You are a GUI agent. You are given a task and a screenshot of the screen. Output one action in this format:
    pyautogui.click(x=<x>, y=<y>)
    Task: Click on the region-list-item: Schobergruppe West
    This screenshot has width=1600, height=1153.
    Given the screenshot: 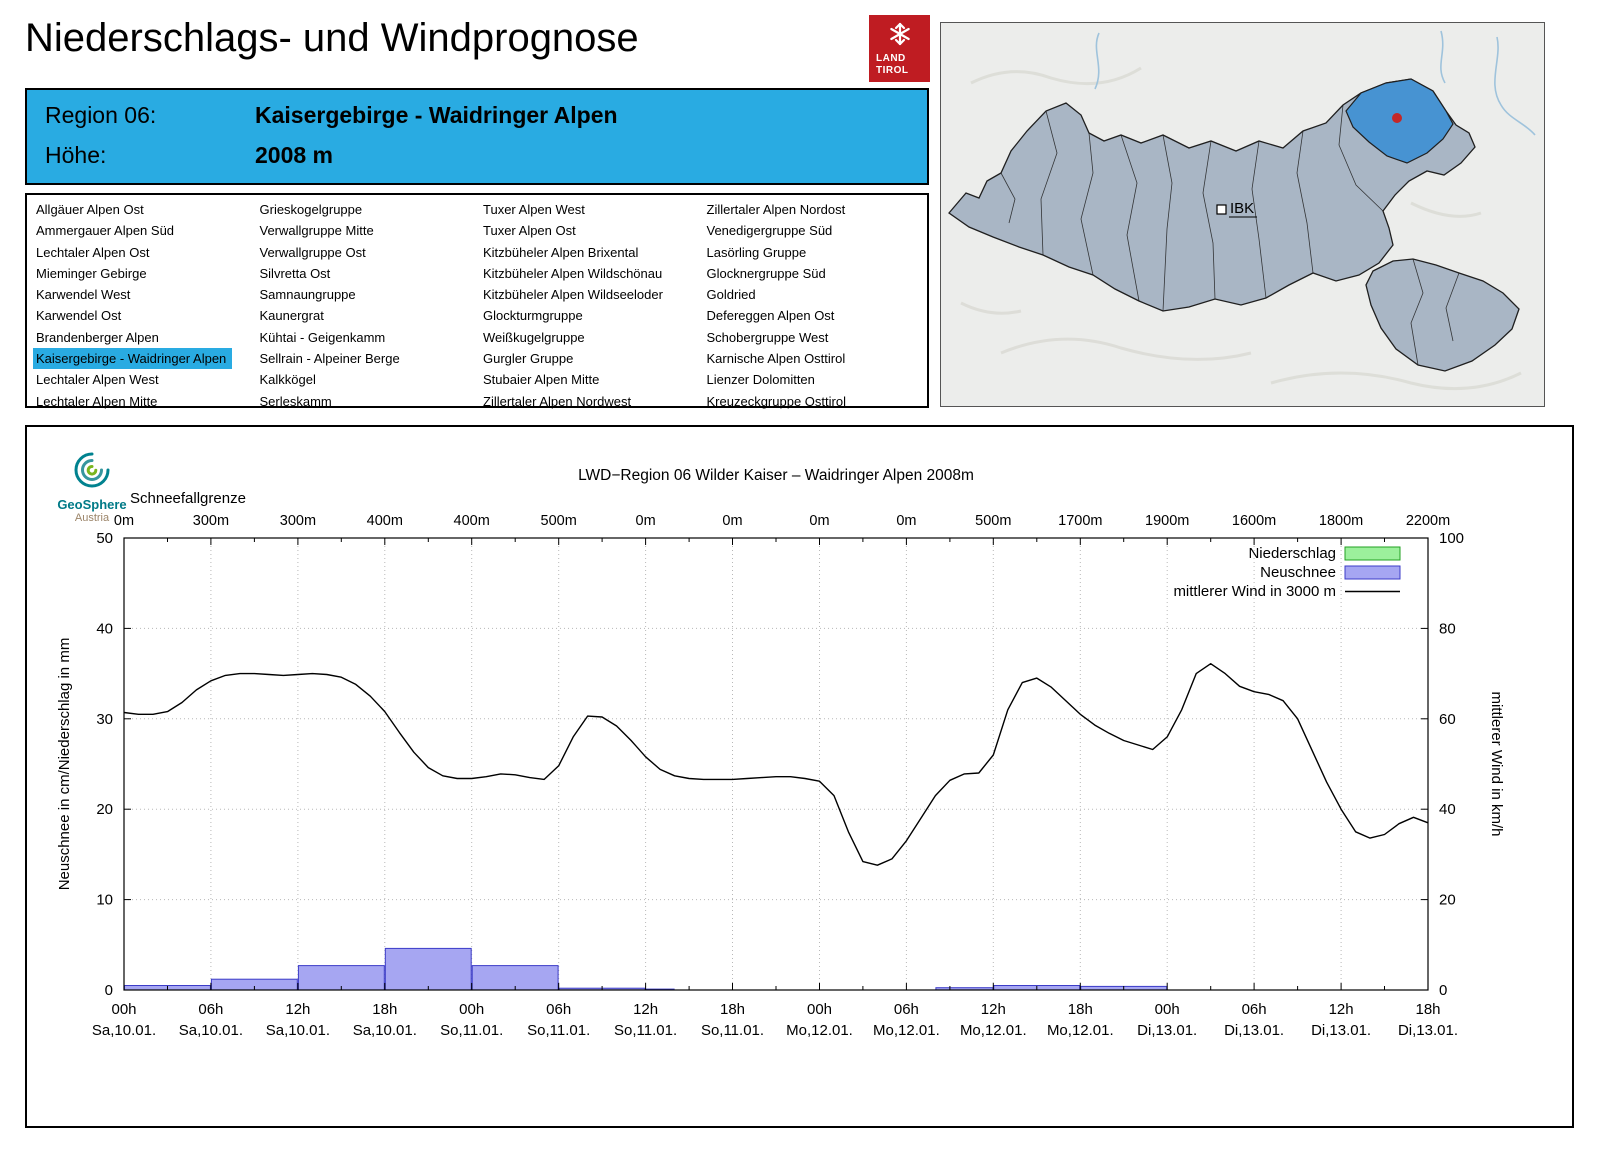 What is the action you would take?
    pyautogui.click(x=767, y=337)
    